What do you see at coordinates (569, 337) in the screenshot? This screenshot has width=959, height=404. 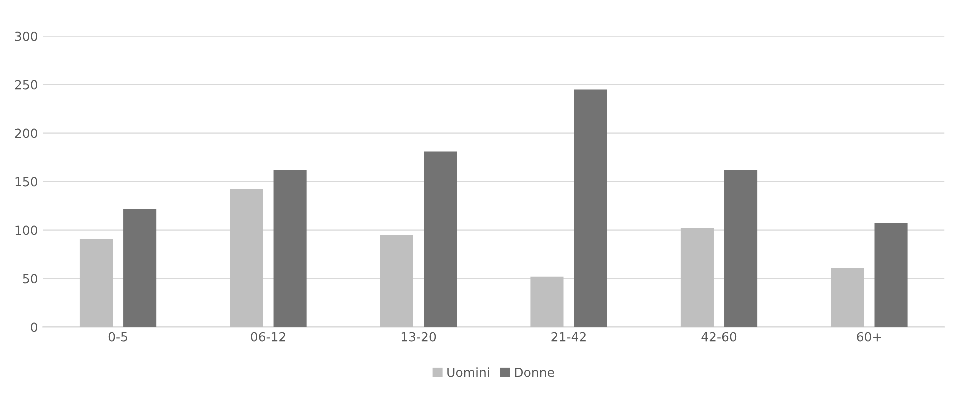 I see `x-tick-label: 21-42` at bounding box center [569, 337].